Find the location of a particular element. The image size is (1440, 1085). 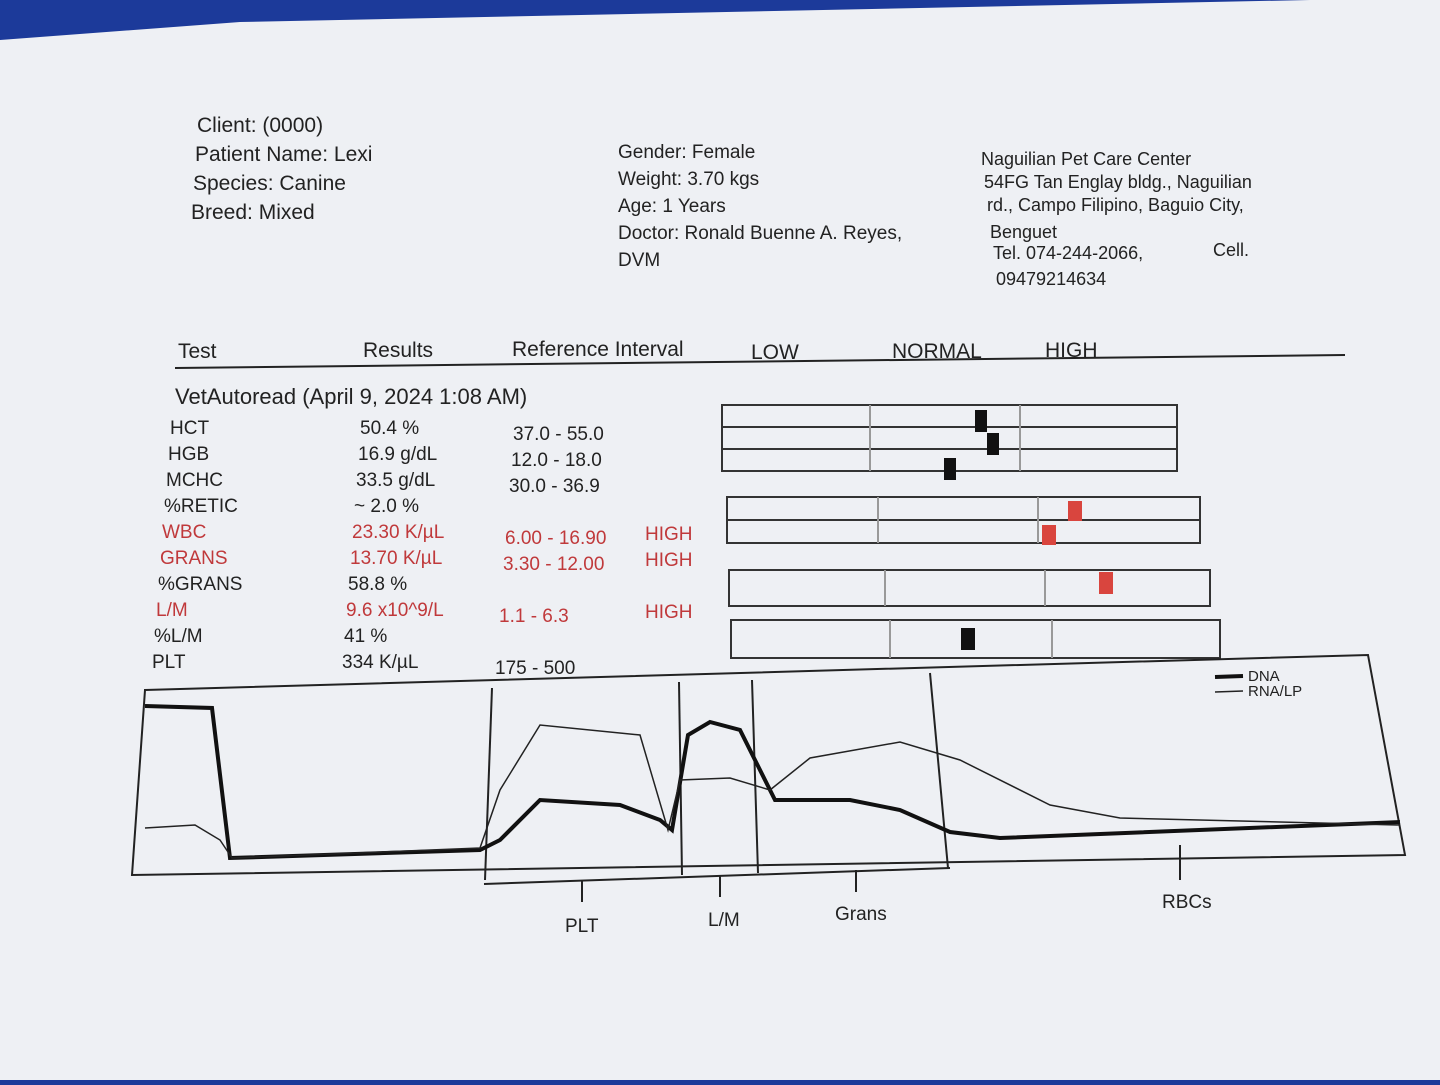

result: 50.4 % is located at coordinates (389, 428).